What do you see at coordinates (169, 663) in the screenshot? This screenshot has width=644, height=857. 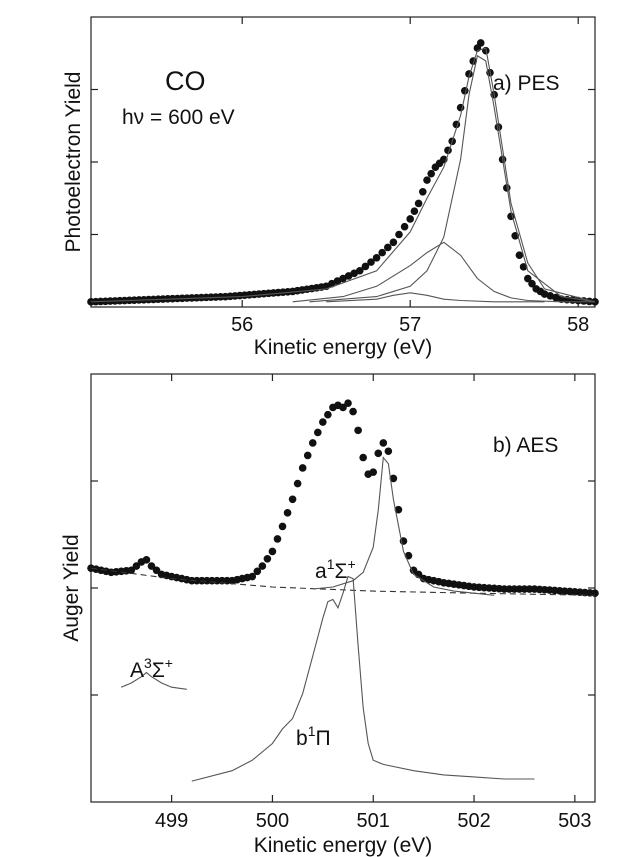 I see `state-A3sigma-term-sup: +` at bounding box center [169, 663].